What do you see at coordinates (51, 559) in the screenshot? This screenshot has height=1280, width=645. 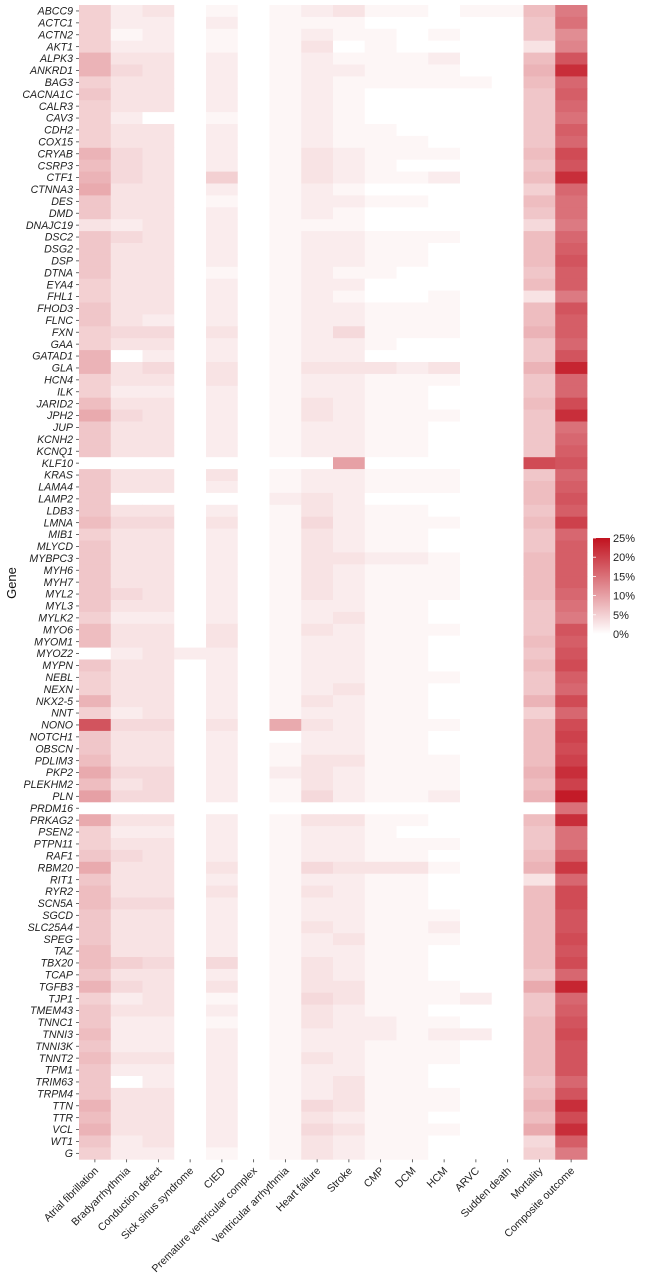 I see `gene-label: MYBPC3` at bounding box center [51, 559].